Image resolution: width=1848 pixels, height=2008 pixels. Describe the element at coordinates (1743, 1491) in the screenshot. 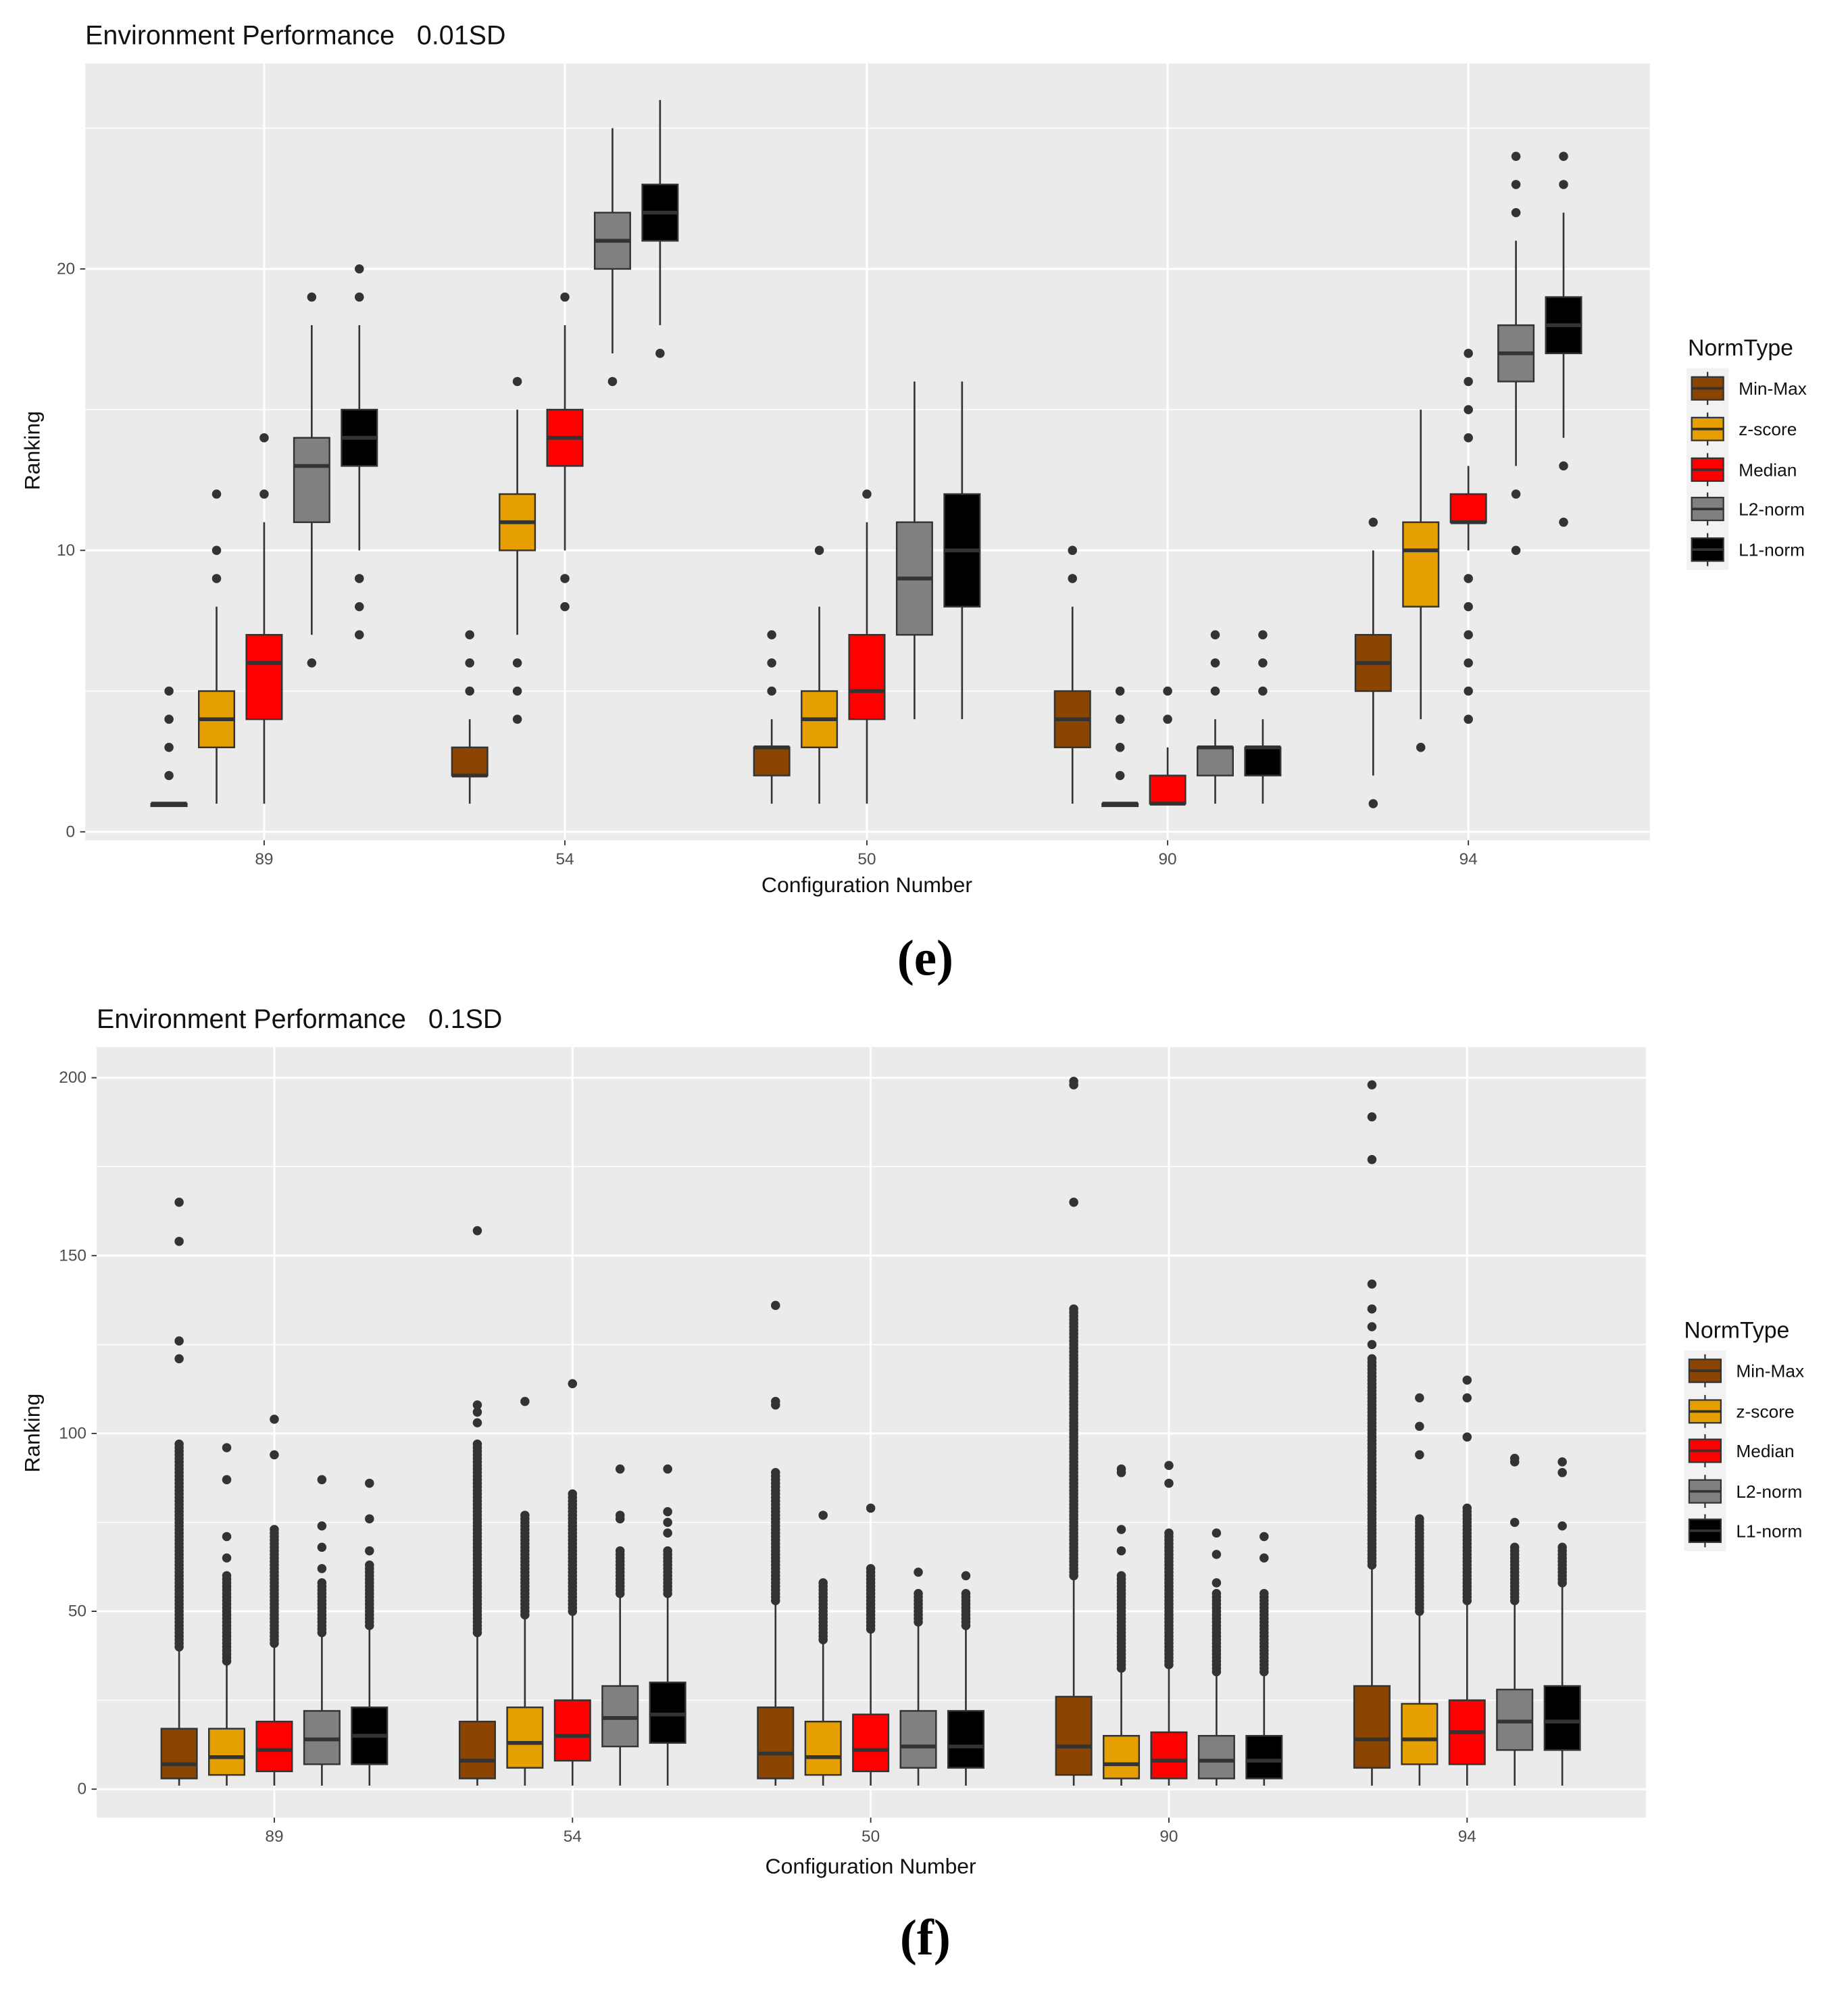

I see `legend-item-l2-norm: L2-norm` at that location.